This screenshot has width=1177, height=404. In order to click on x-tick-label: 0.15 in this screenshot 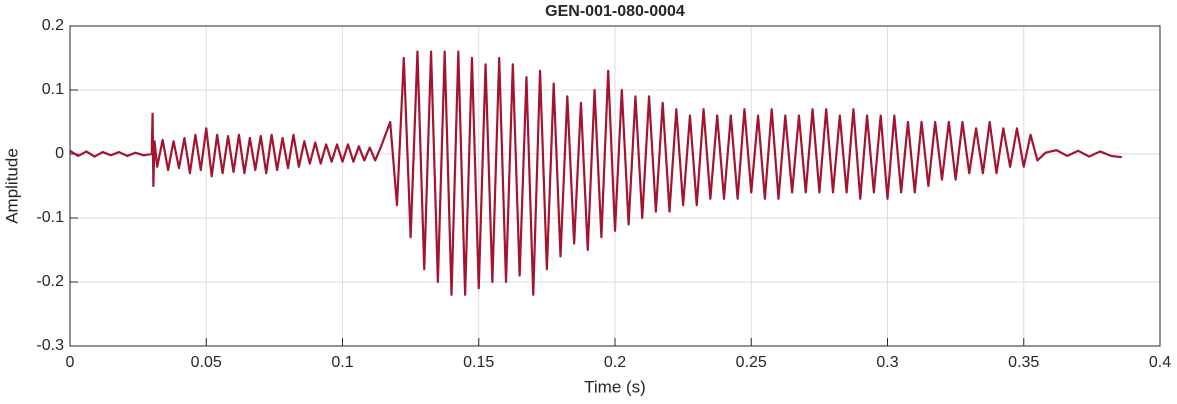, I will do `click(478, 362)`.